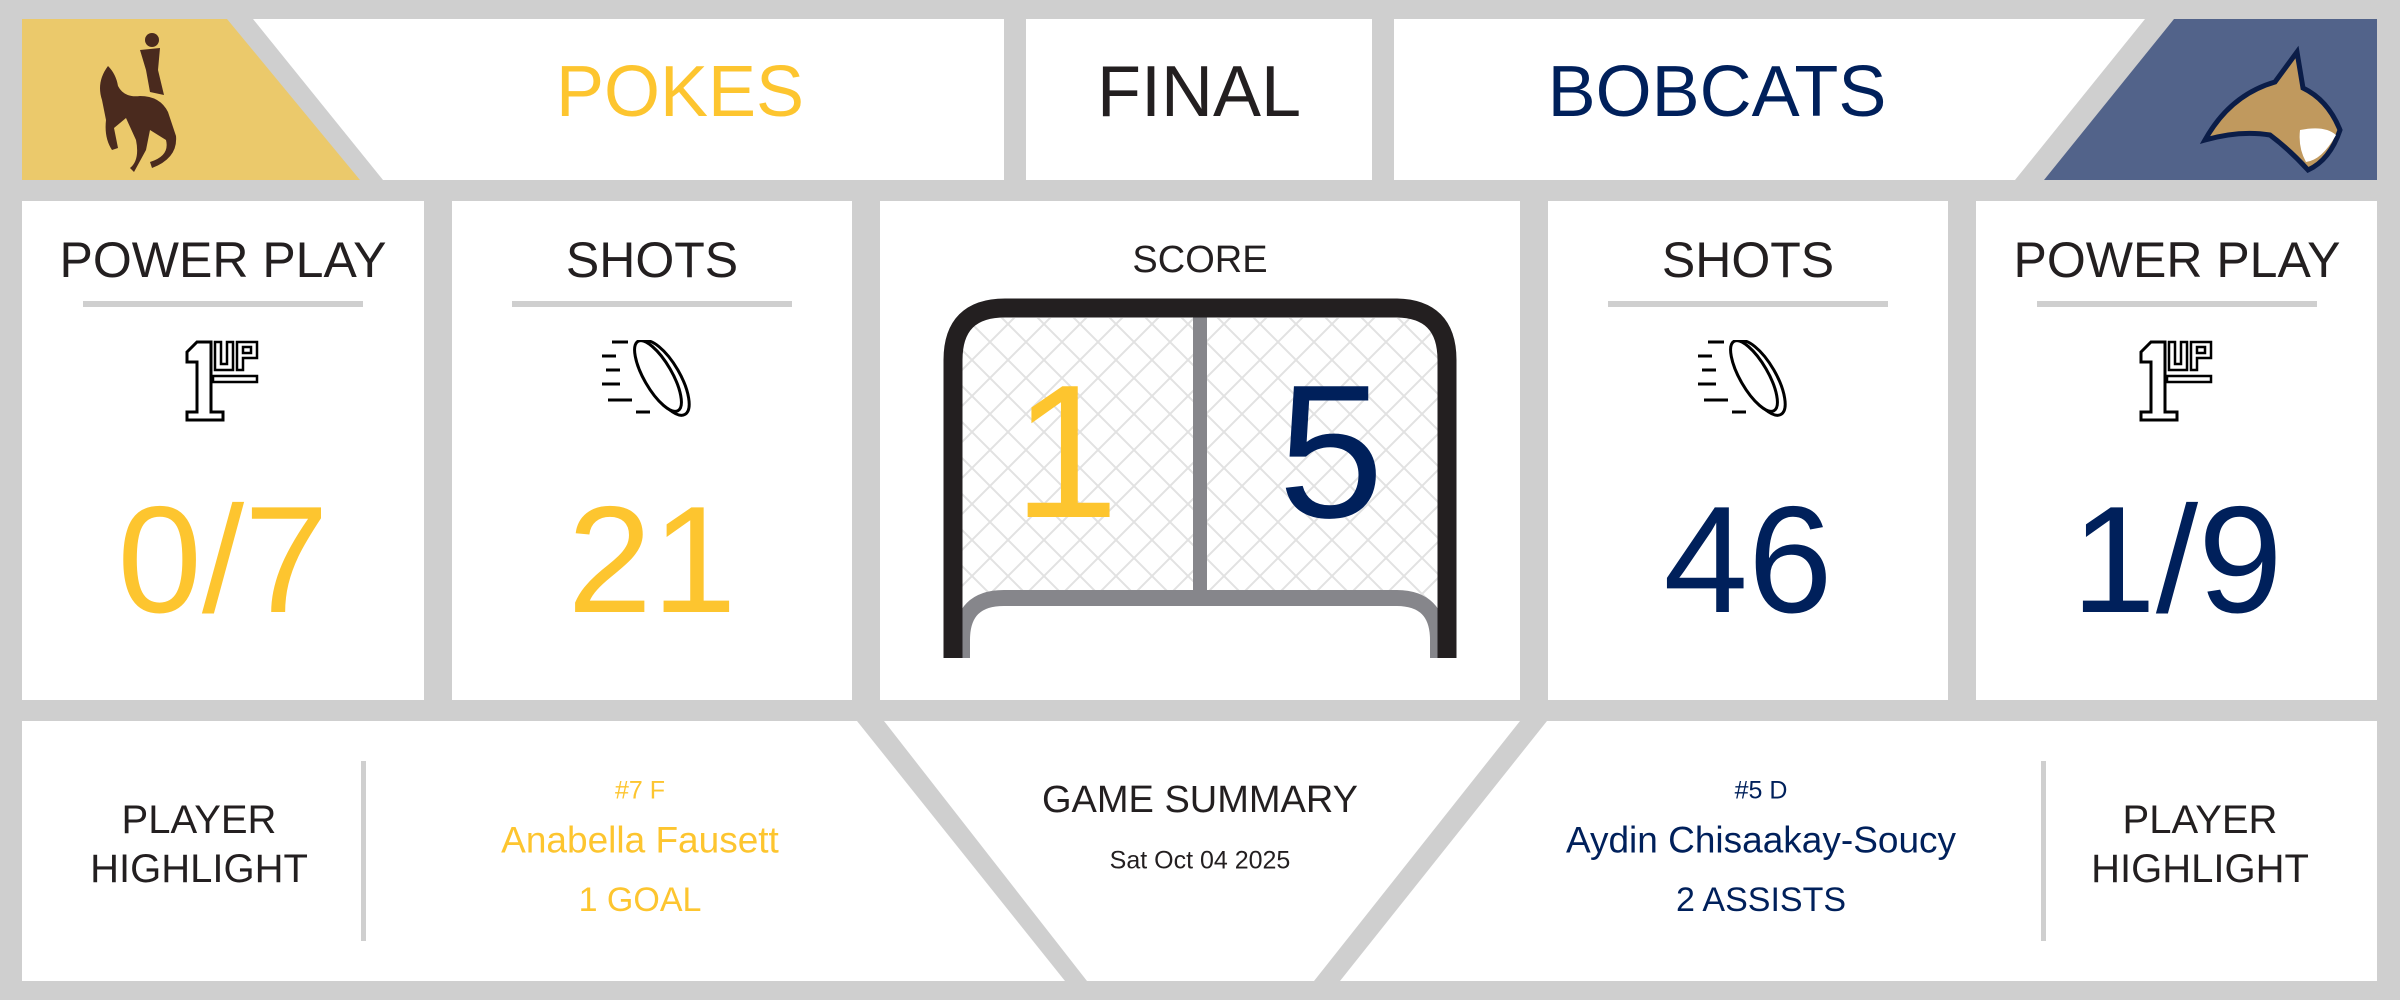  Describe the element at coordinates (1200, 260) in the screenshot. I see `score-label: SCORE` at that location.